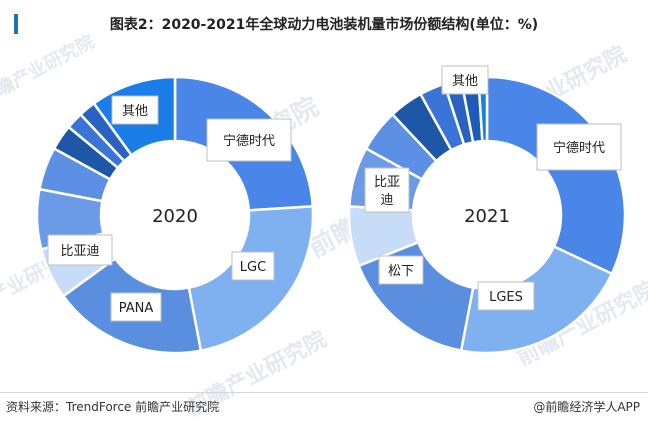  I want to click on callout-label: LGES, so click(506, 297).